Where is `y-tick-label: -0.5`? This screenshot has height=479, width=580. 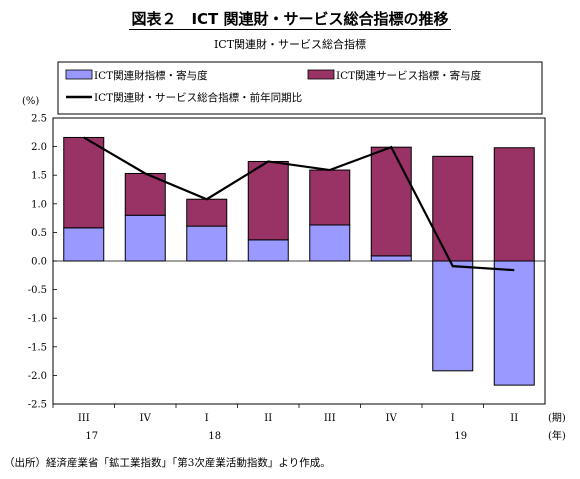
y-tick-label: -0.5 is located at coordinates (37, 290).